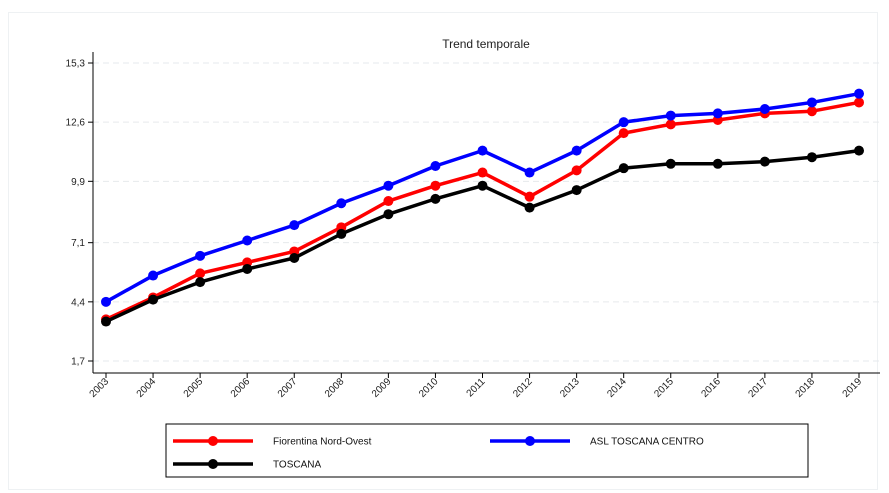 The image size is (889, 493). What do you see at coordinates (617, 388) in the screenshot?
I see `x-tick-label: 2014` at bounding box center [617, 388].